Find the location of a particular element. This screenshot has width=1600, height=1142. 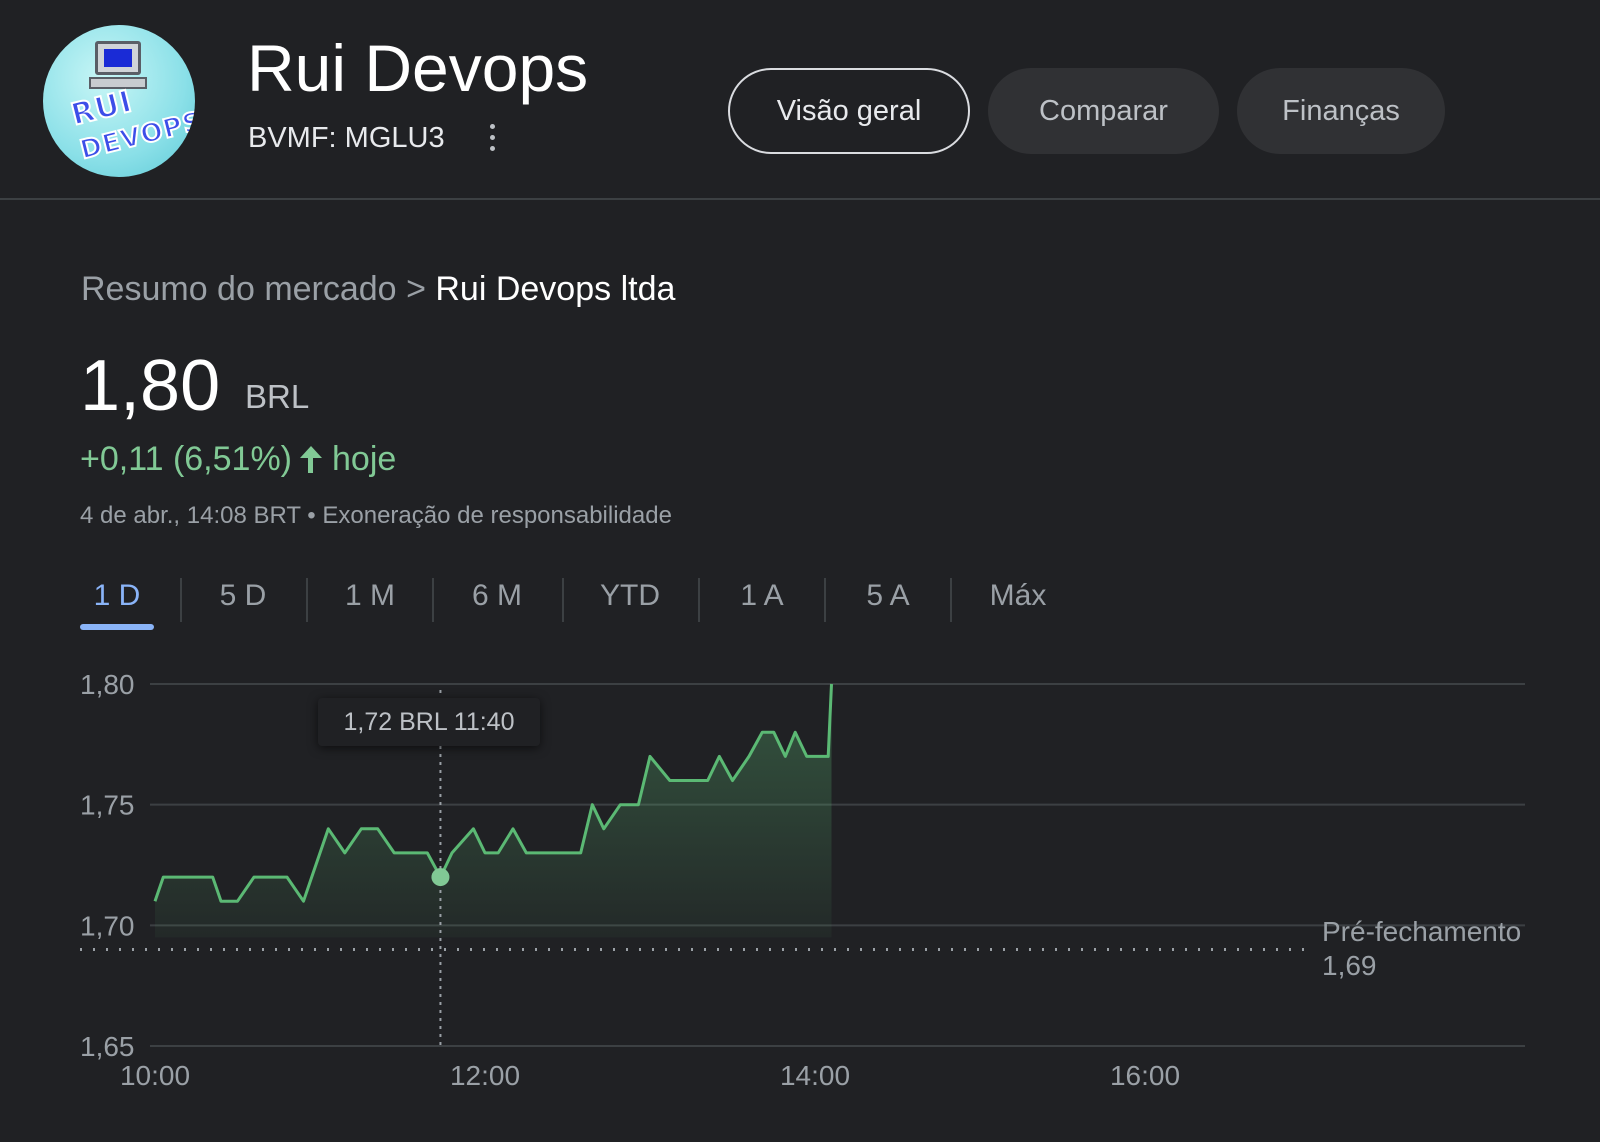

range-tab-1m: 1 M is located at coordinates (369, 595).